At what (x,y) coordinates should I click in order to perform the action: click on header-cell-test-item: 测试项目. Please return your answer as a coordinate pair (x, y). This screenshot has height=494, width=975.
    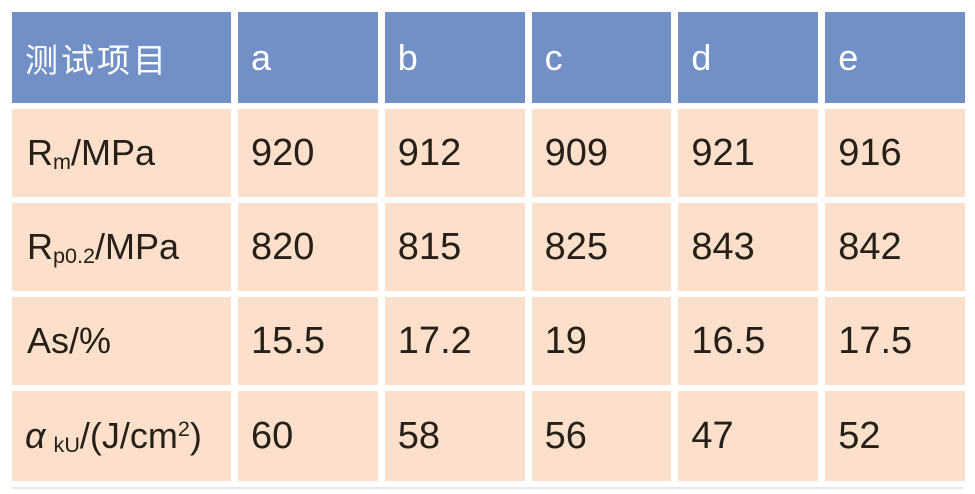
    Looking at the image, I should click on (121, 57).